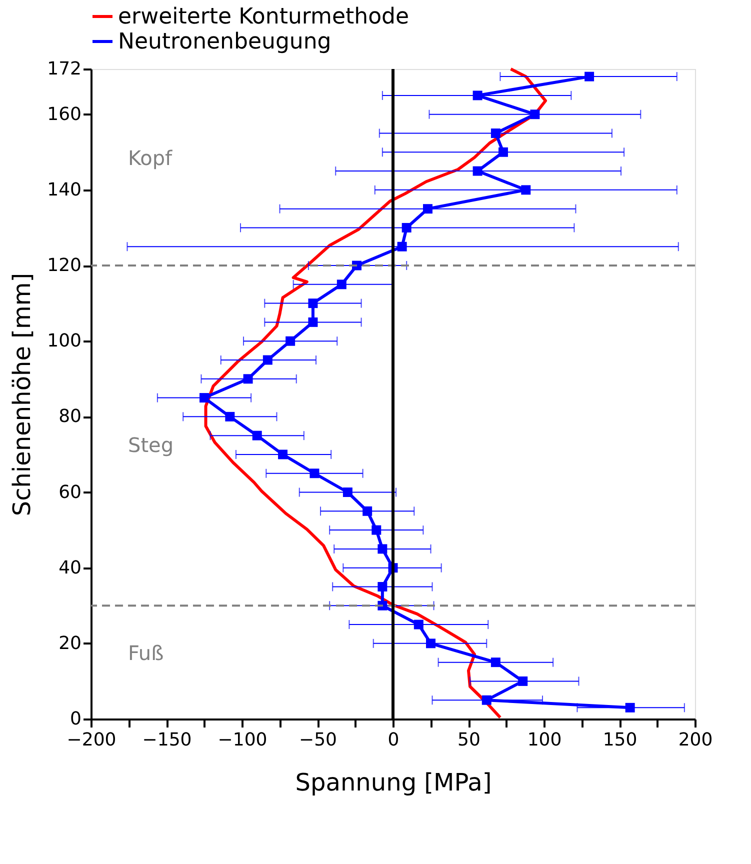  What do you see at coordinates (393, 782) in the screenshot?
I see `x-axis-title: Spannung [MPa]` at bounding box center [393, 782].